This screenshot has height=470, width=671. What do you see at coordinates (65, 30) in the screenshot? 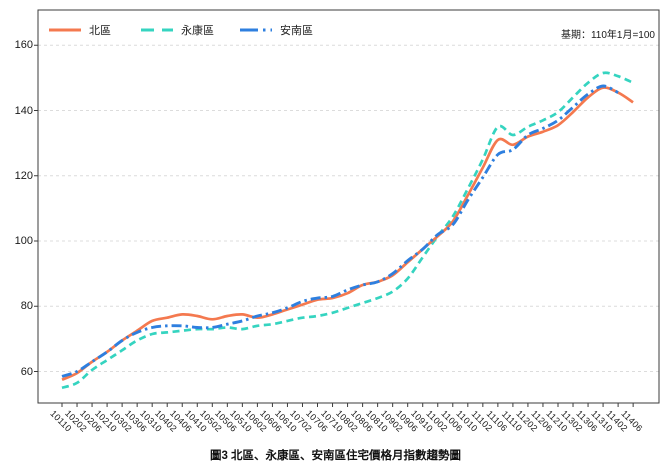
I see `legend-swatch-solid` at bounding box center [65, 30].